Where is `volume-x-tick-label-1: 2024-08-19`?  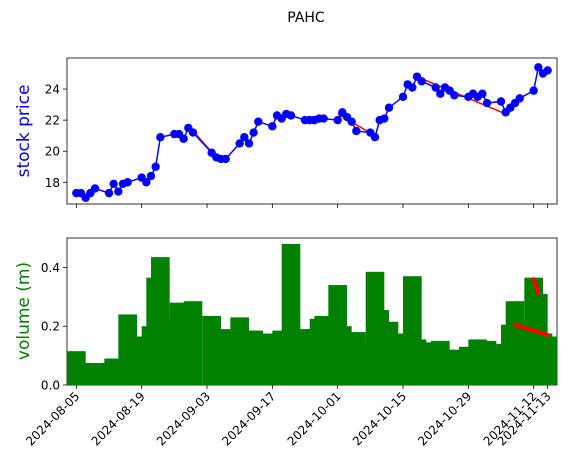
volume-x-tick-label-1: 2024-08-19 is located at coordinates (118, 418).